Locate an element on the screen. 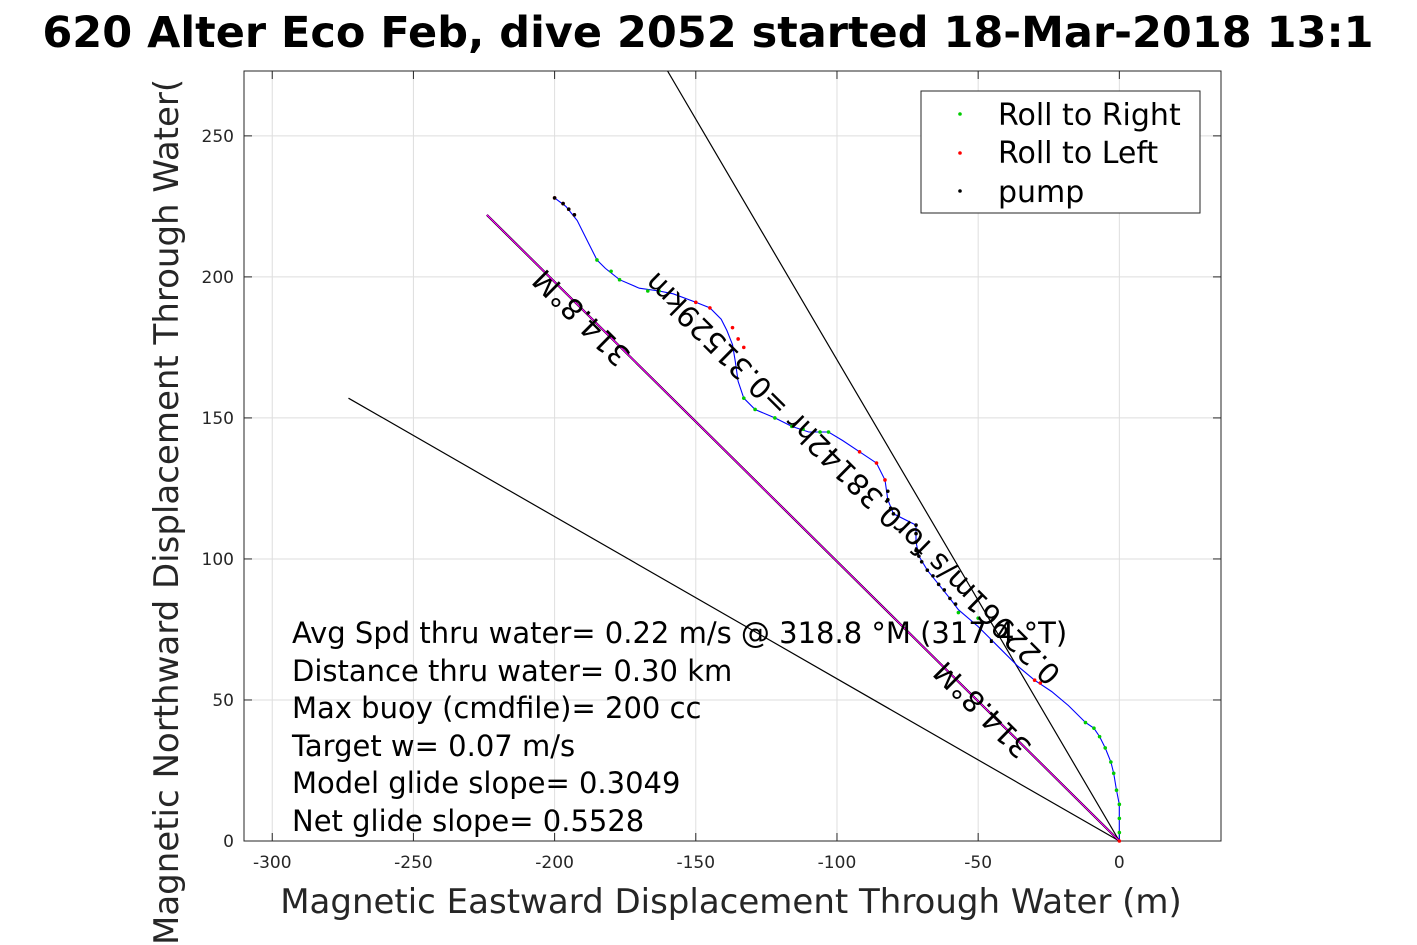 The image size is (1417, 945). y-tick-label: 100 is located at coordinates (218, 560).